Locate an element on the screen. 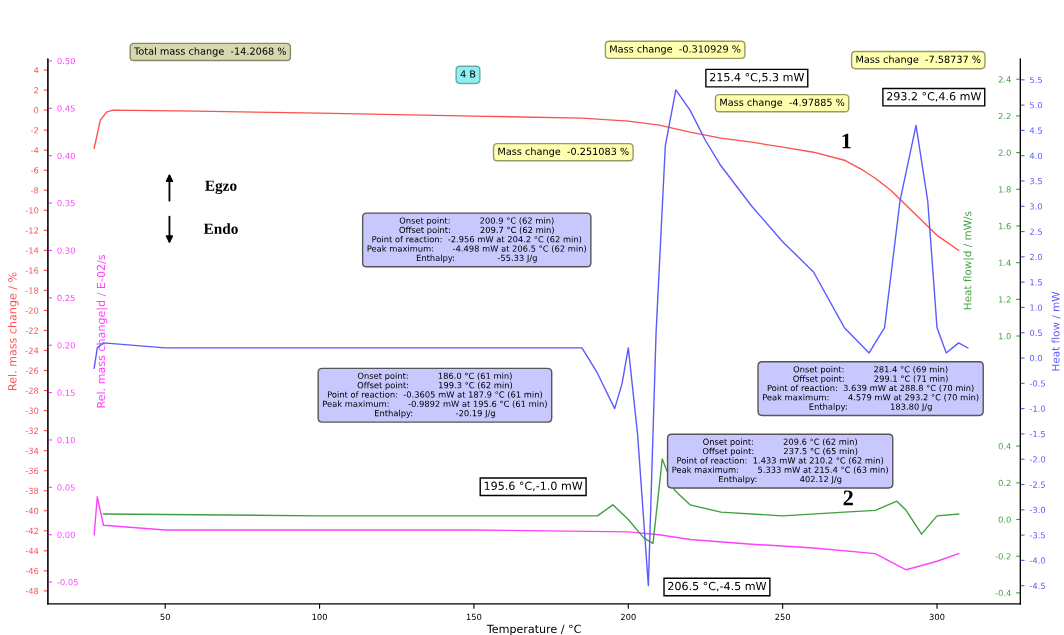 This screenshot has height=635, width=1064. y-tick-label: -0.2 is located at coordinates (1003, 556).